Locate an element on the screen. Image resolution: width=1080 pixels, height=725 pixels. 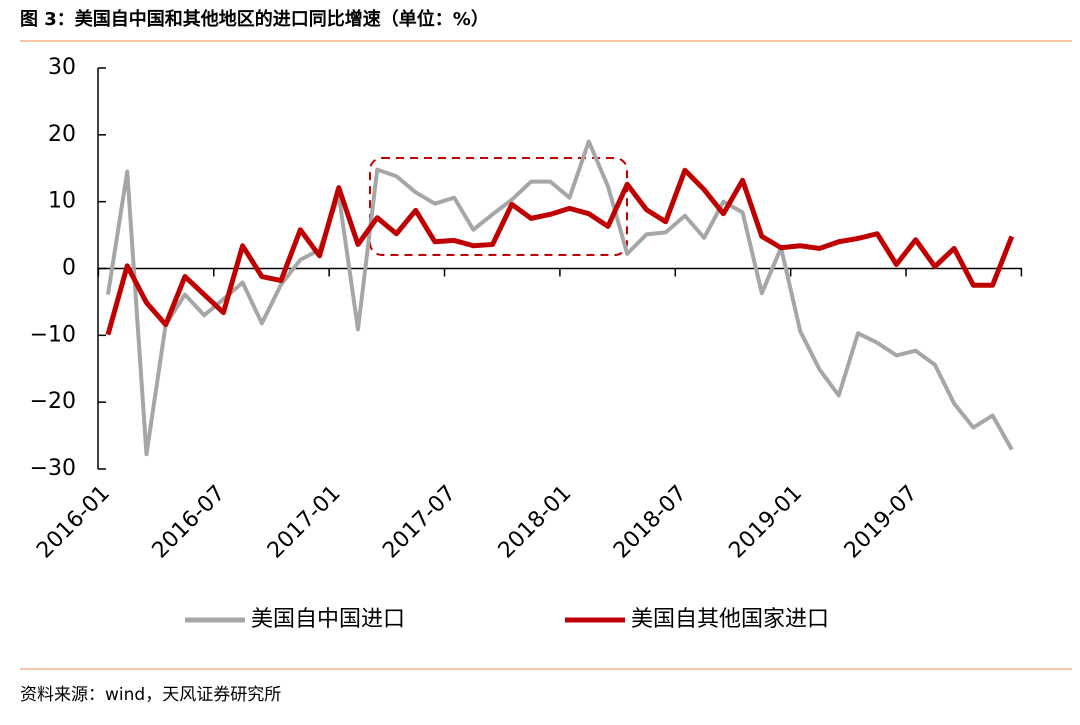
x-tick-label: 2016-01 is located at coordinates (73, 522).